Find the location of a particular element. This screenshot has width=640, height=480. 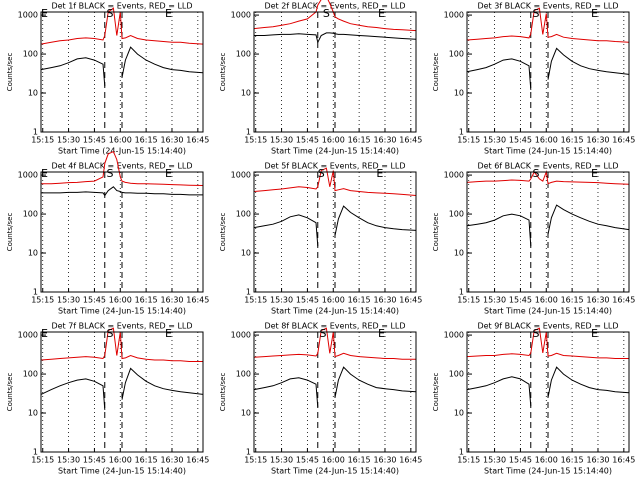

chart-title: Det 9f BLACK = Events, RED = LLD is located at coordinates (547, 326).